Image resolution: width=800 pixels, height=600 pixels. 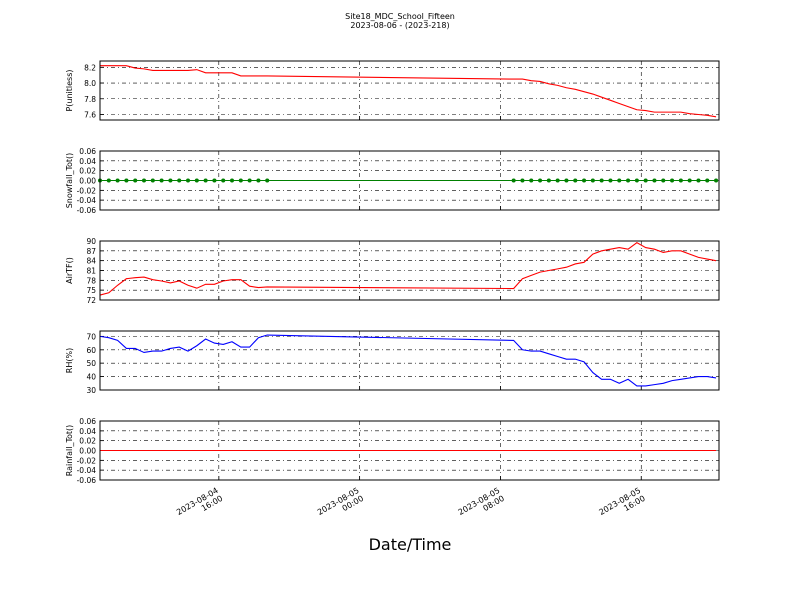 What do you see at coordinates (91, 290) in the screenshot?
I see `y-tick-label: 75` at bounding box center [91, 290].